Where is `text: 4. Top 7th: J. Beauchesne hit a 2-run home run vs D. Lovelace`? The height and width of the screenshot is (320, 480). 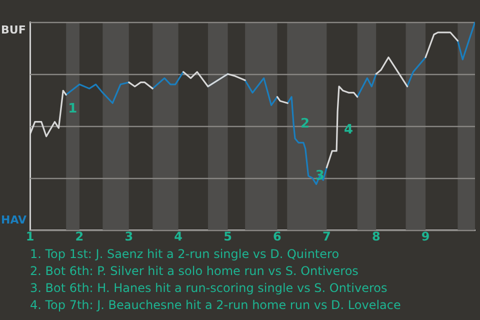
text: 4. Top 7th: J. Beauchesne hit a 2-run home run vs D. Lovelace is located at coordinates (215, 305).